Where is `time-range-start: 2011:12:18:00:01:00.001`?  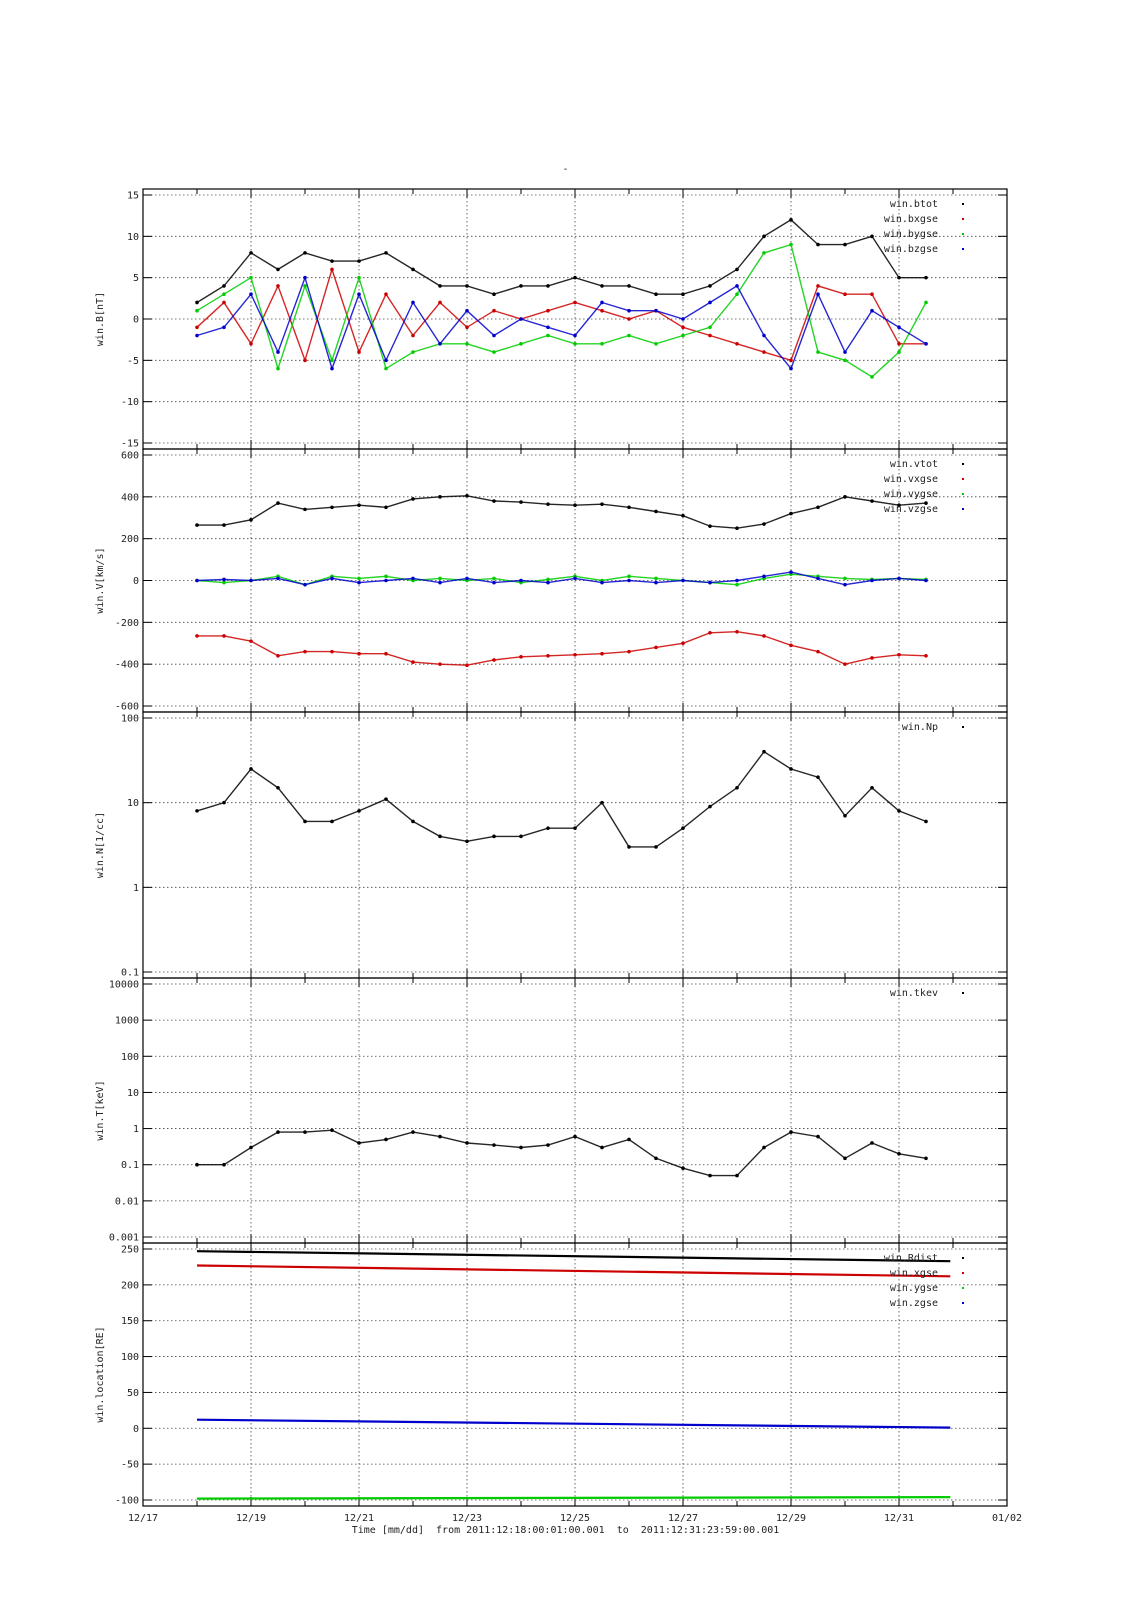 time-range-start: 2011:12:18:00:01:00.001 is located at coordinates (535, 1530).